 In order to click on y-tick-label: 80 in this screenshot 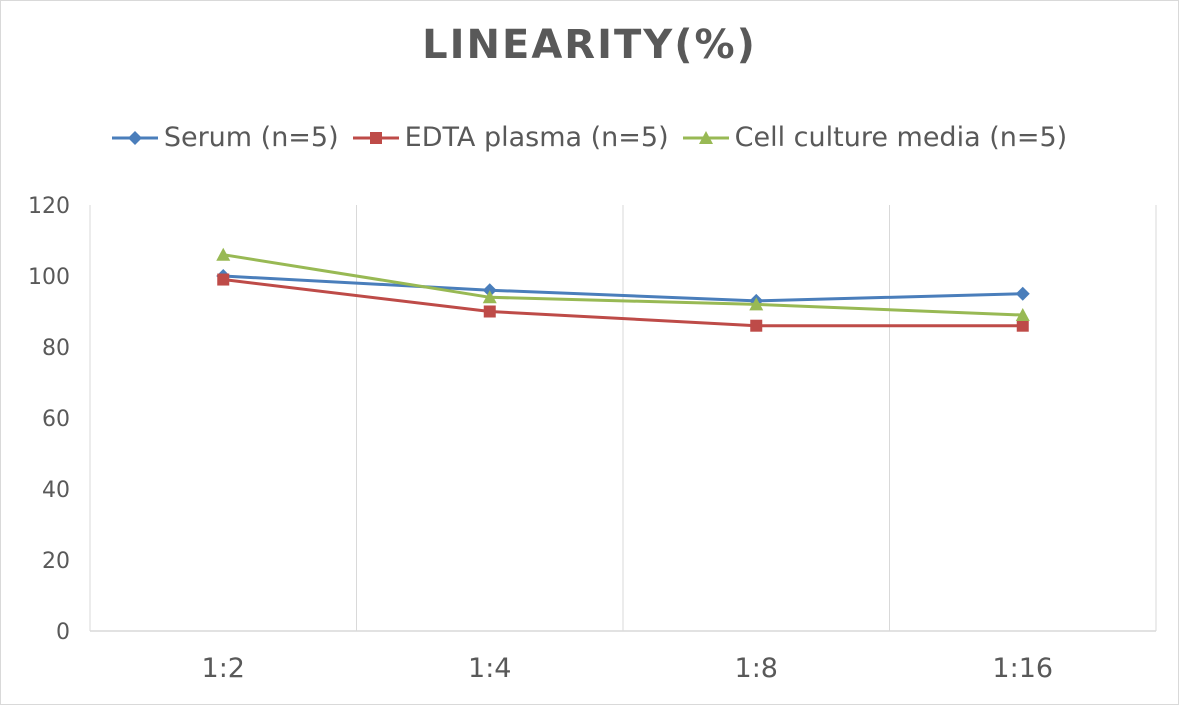, I will do `click(56, 348)`.